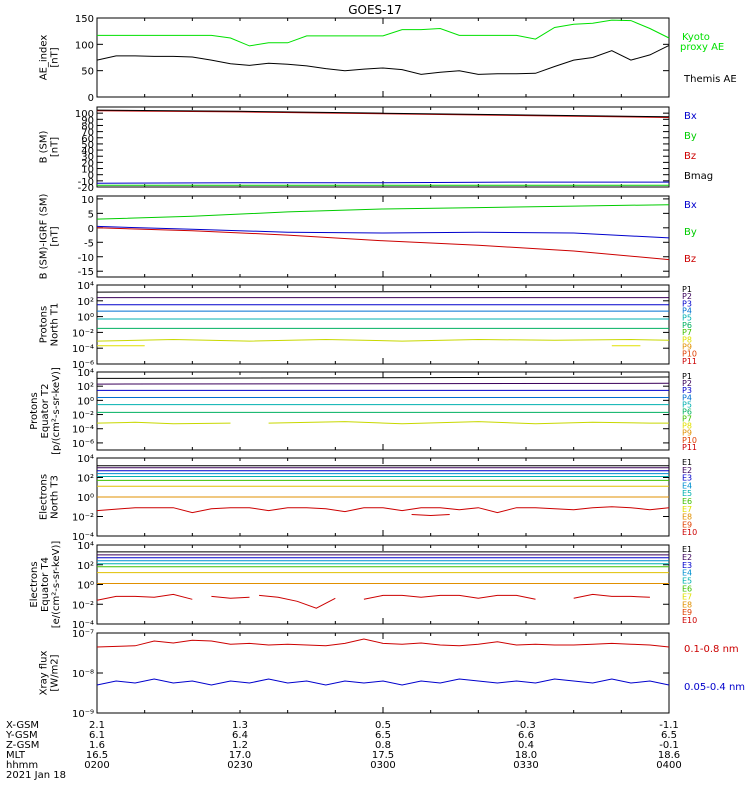 Image resolution: width=750 pixels, height=800 pixels. Describe the element at coordinates (97, 725) in the screenshot. I see `ephemeris-value: 2.1` at that location.